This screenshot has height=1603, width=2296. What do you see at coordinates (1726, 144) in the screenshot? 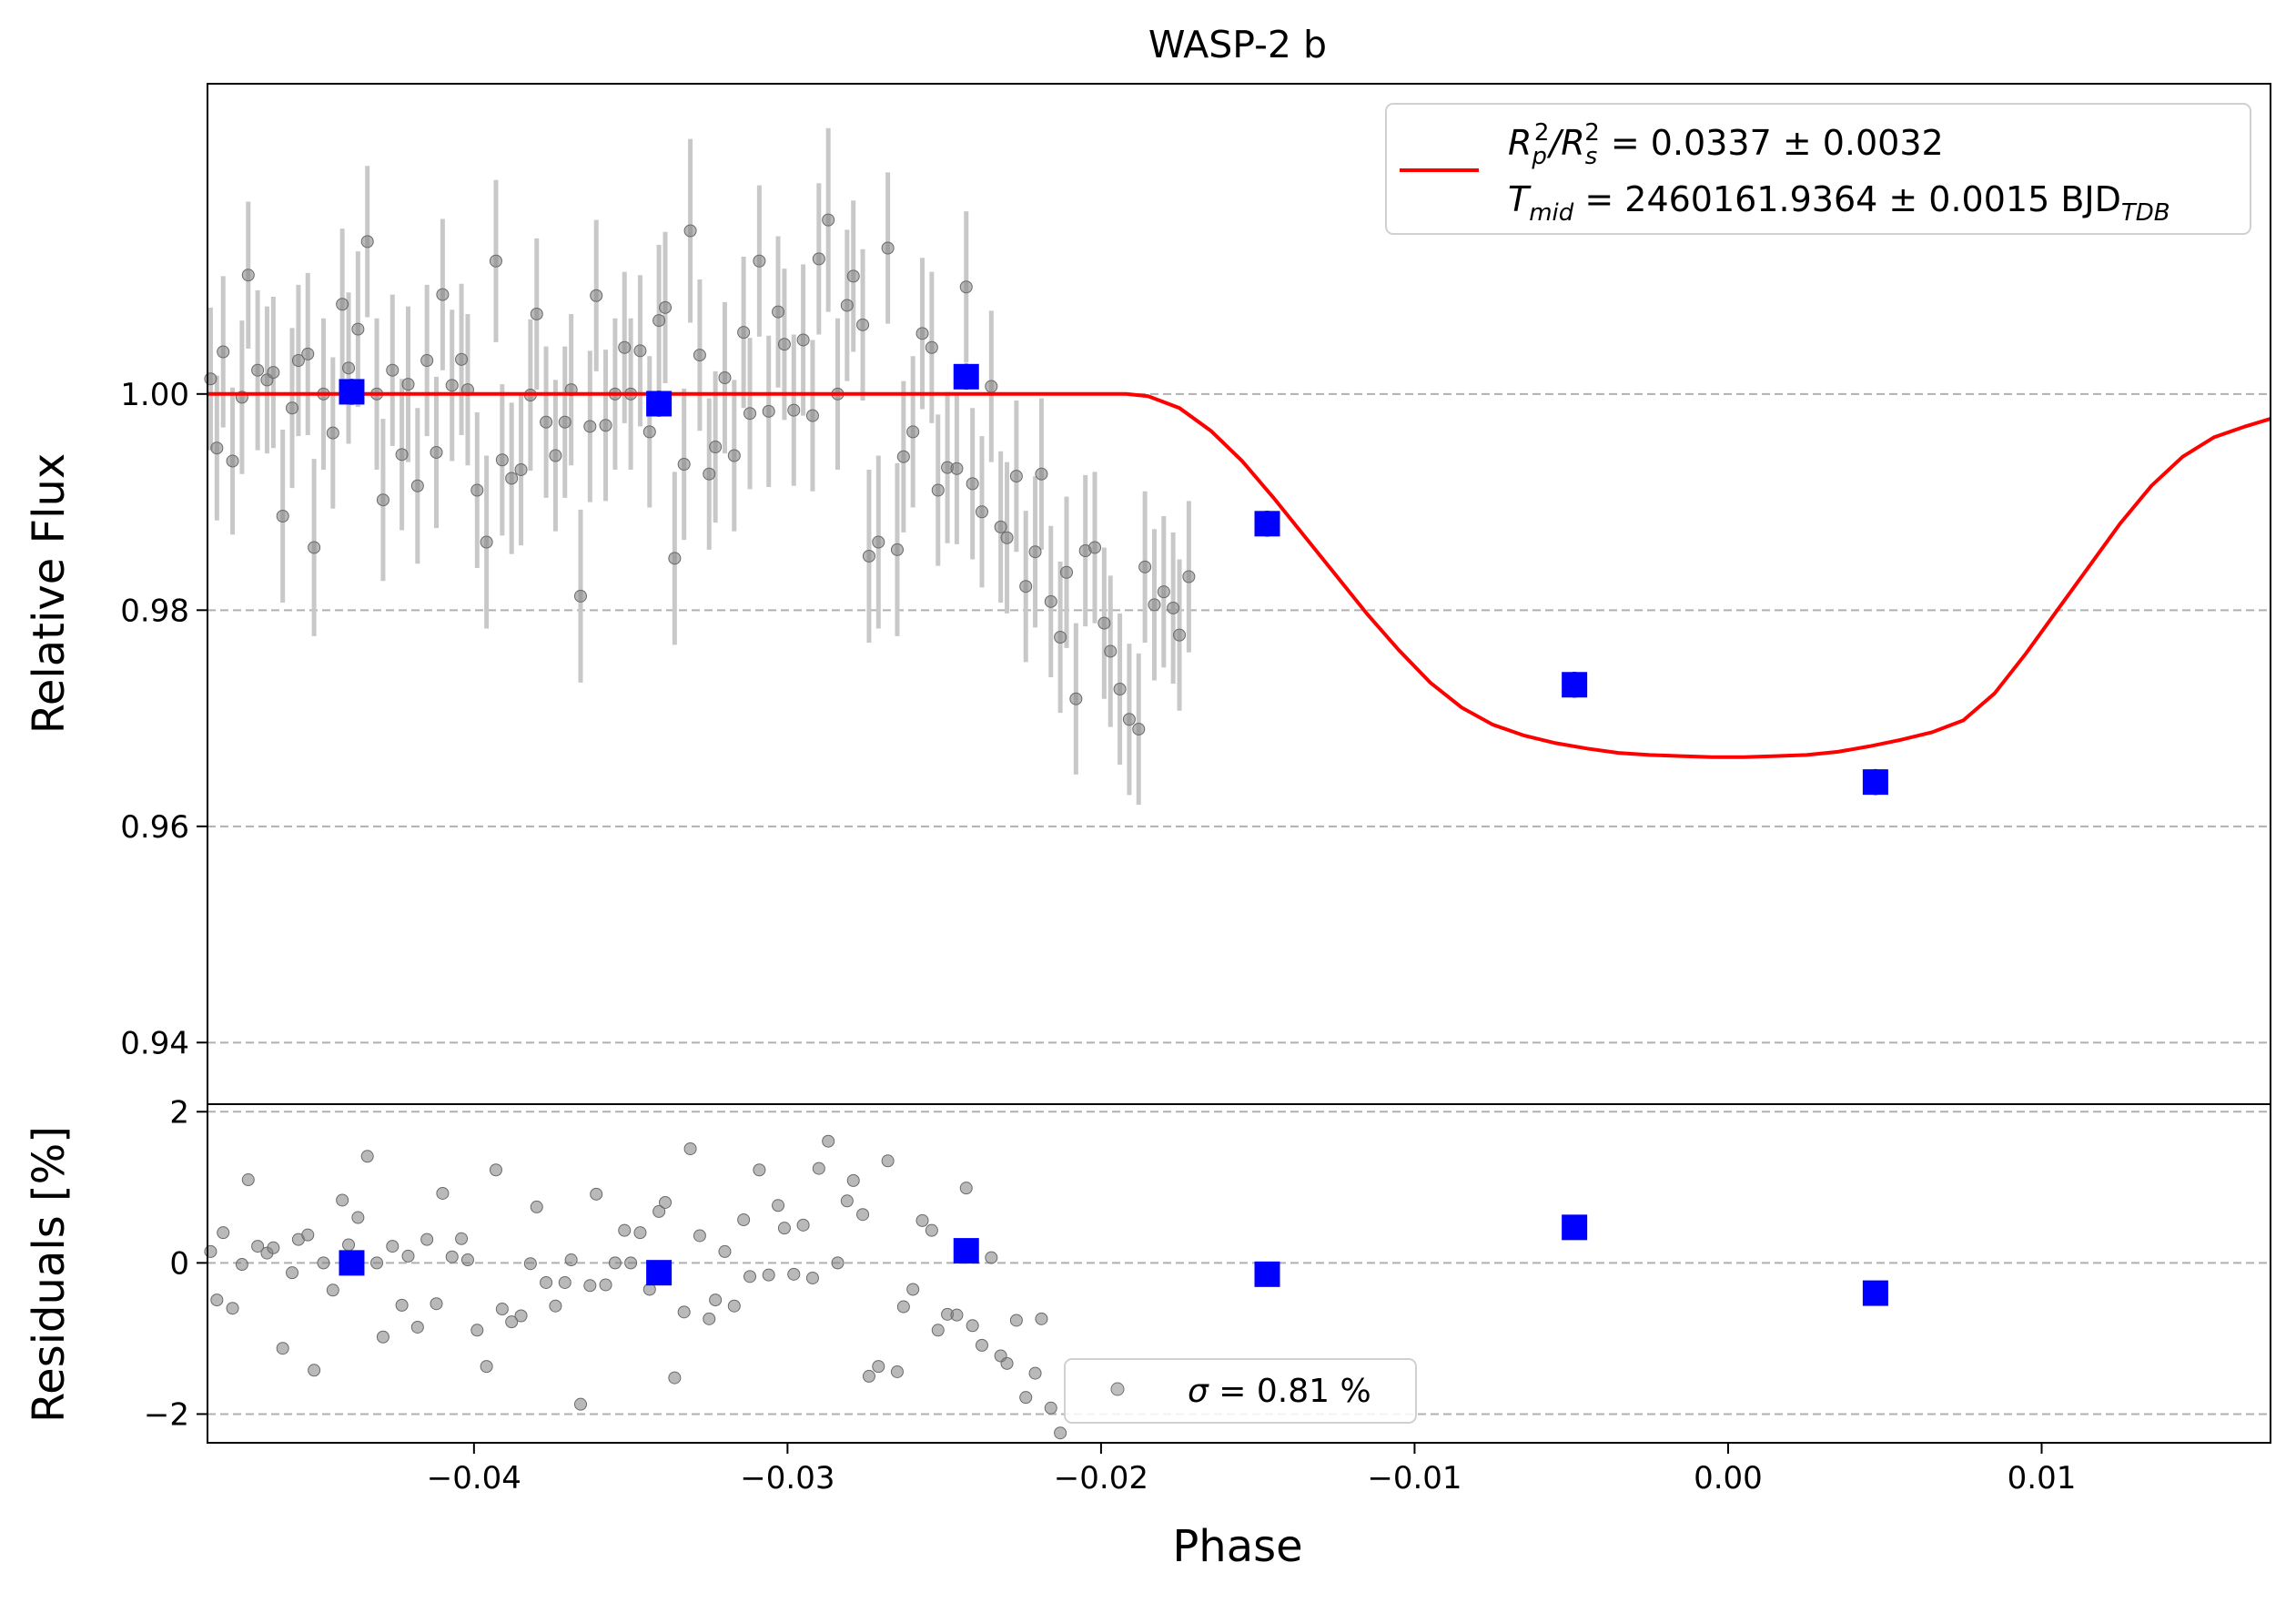
I see `legend-line-1: Rp2/Rs2 = 0.0337 ± 0.0032` at bounding box center [1726, 144].